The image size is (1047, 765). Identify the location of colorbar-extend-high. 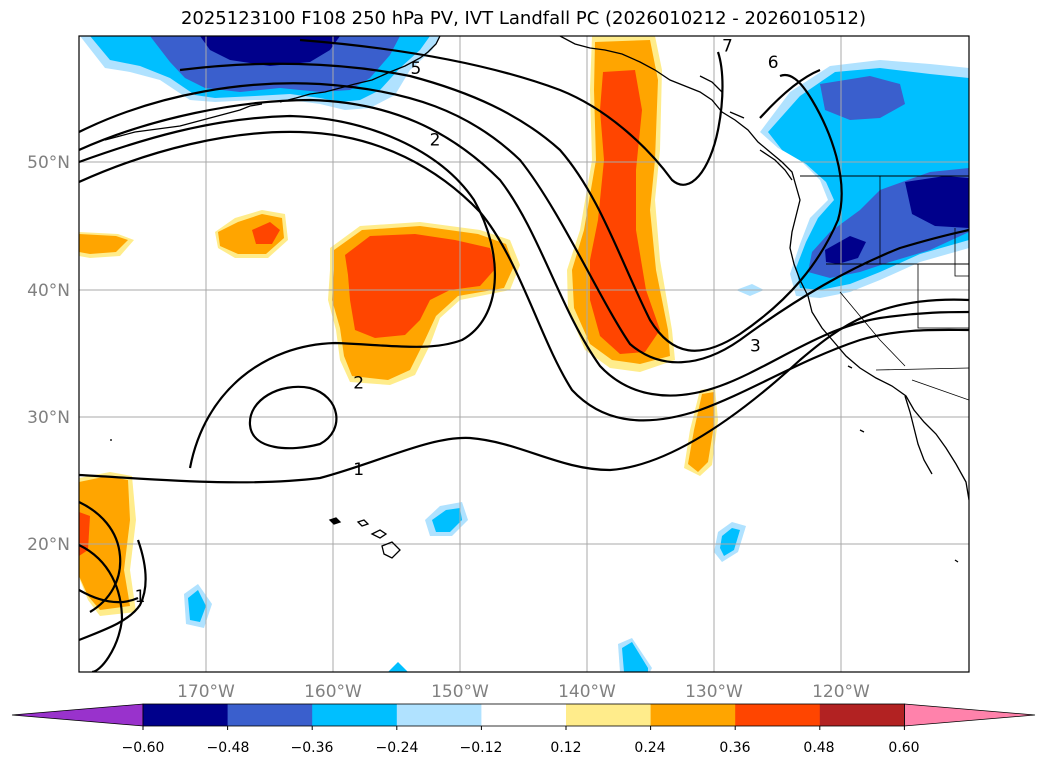
(970, 715).